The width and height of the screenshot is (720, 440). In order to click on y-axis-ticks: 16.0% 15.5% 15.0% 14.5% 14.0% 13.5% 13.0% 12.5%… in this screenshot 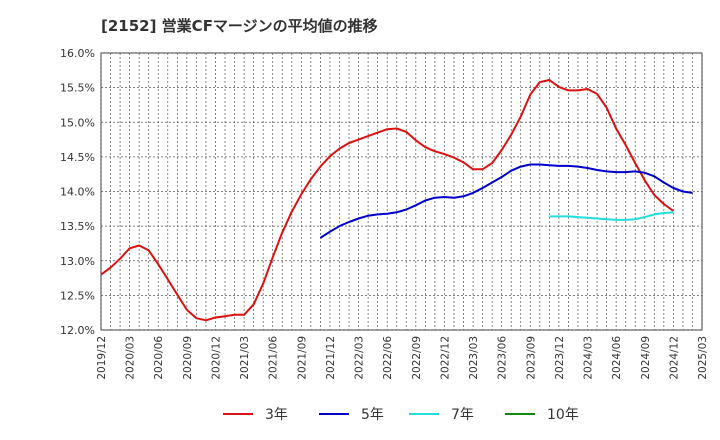, I will do `click(77, 192)`.